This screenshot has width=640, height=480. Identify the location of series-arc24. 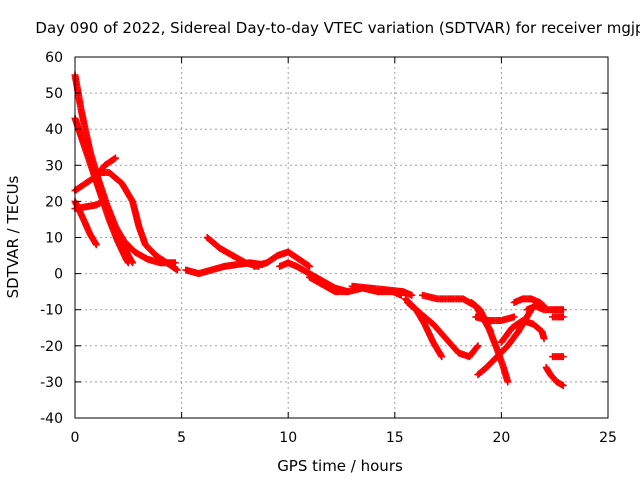
(558, 317).